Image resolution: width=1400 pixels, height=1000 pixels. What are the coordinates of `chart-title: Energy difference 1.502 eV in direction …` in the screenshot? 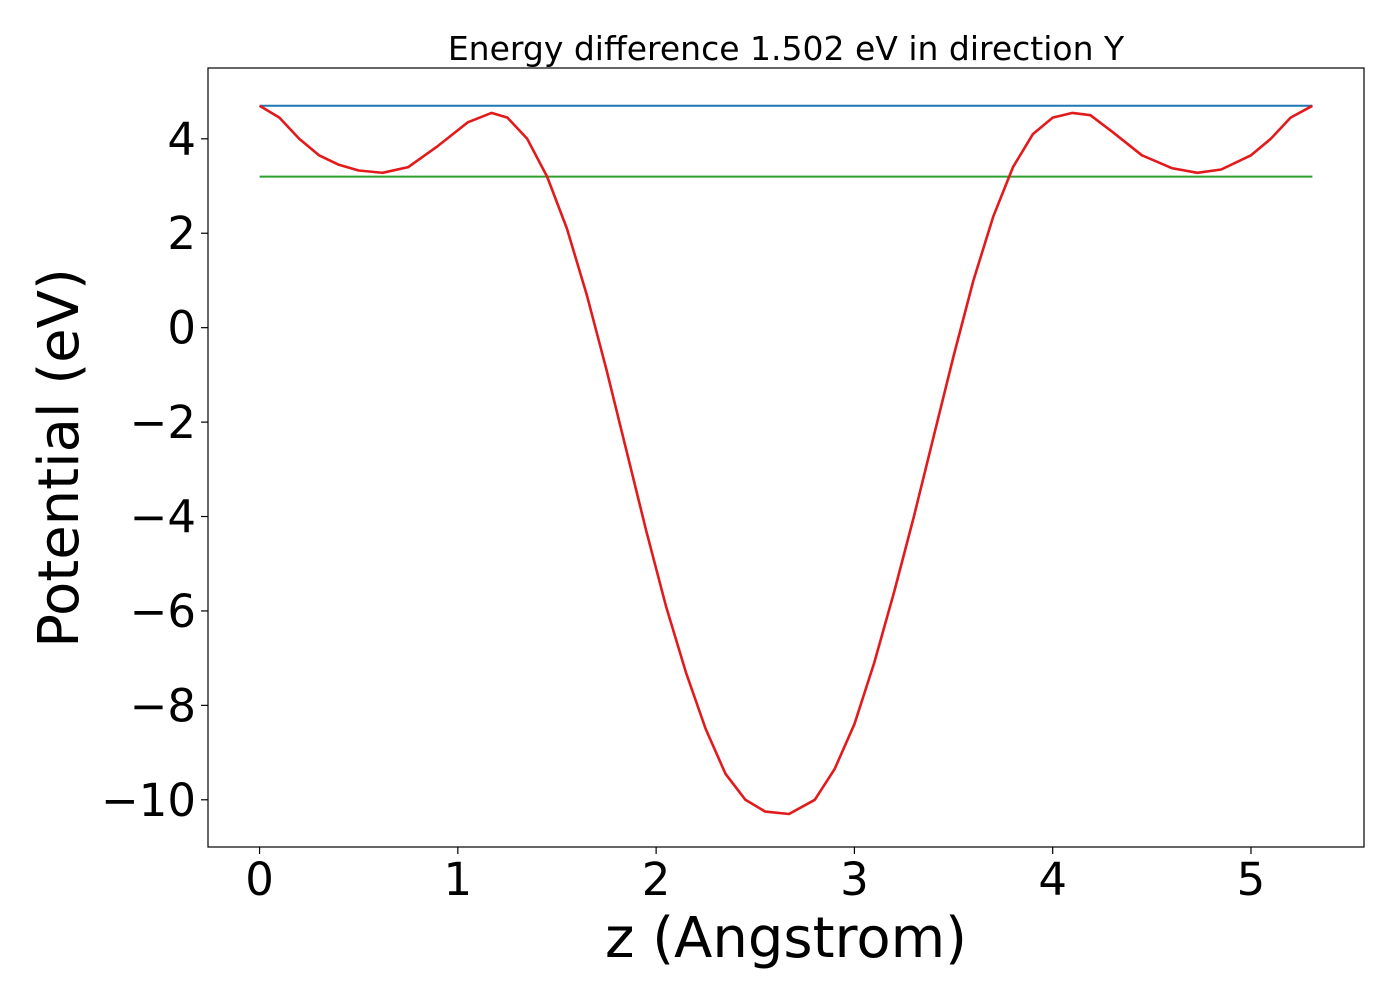 It's located at (786, 48).